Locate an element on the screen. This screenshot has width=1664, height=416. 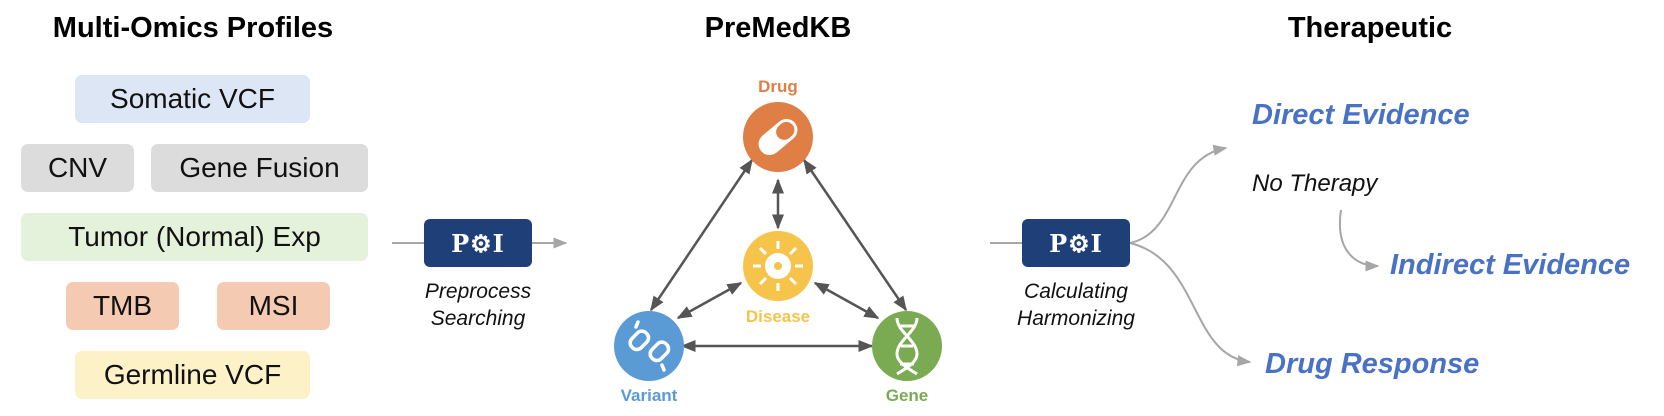
disease-node is located at coordinates (778, 266).